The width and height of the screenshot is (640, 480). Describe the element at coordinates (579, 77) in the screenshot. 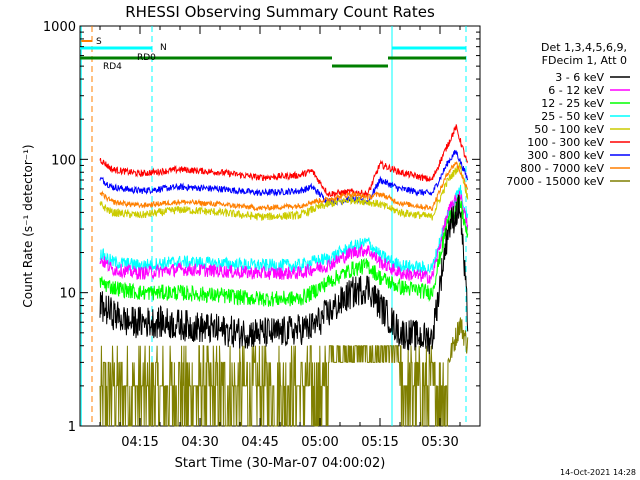

I see `legend-label: 3 - 6 keV` at that location.